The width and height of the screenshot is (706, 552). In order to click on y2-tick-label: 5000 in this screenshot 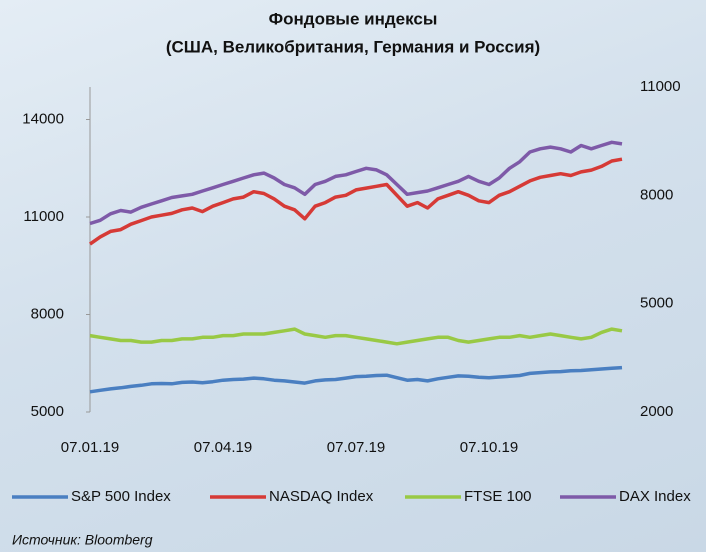, I will do `click(656, 303)`.